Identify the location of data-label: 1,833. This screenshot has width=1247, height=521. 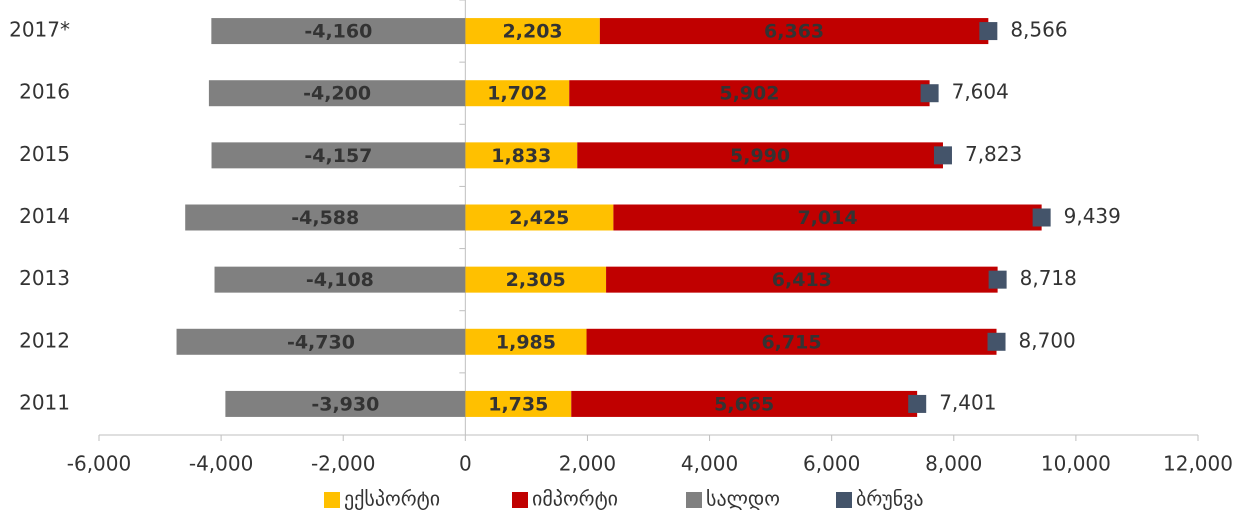
(521, 156).